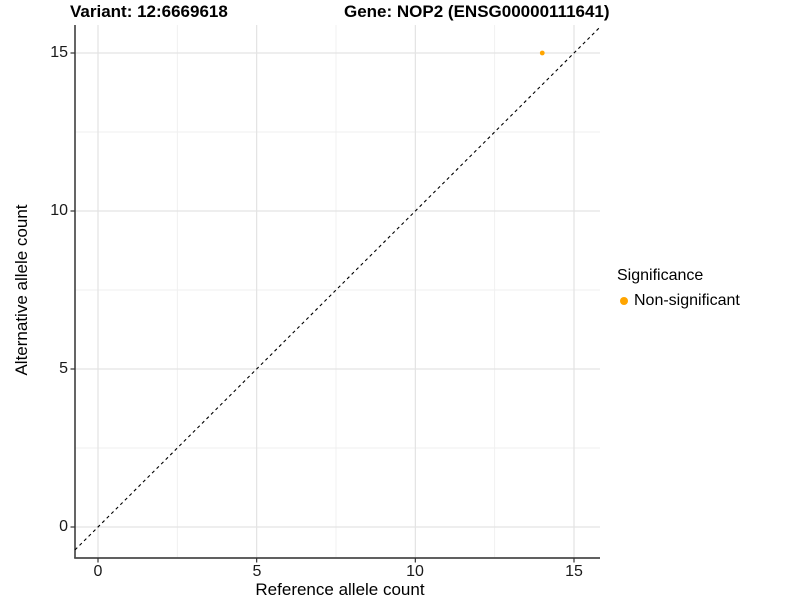 The width and height of the screenshot is (800, 600). What do you see at coordinates (63, 526) in the screenshot?
I see `y-tick-0: 0` at bounding box center [63, 526].